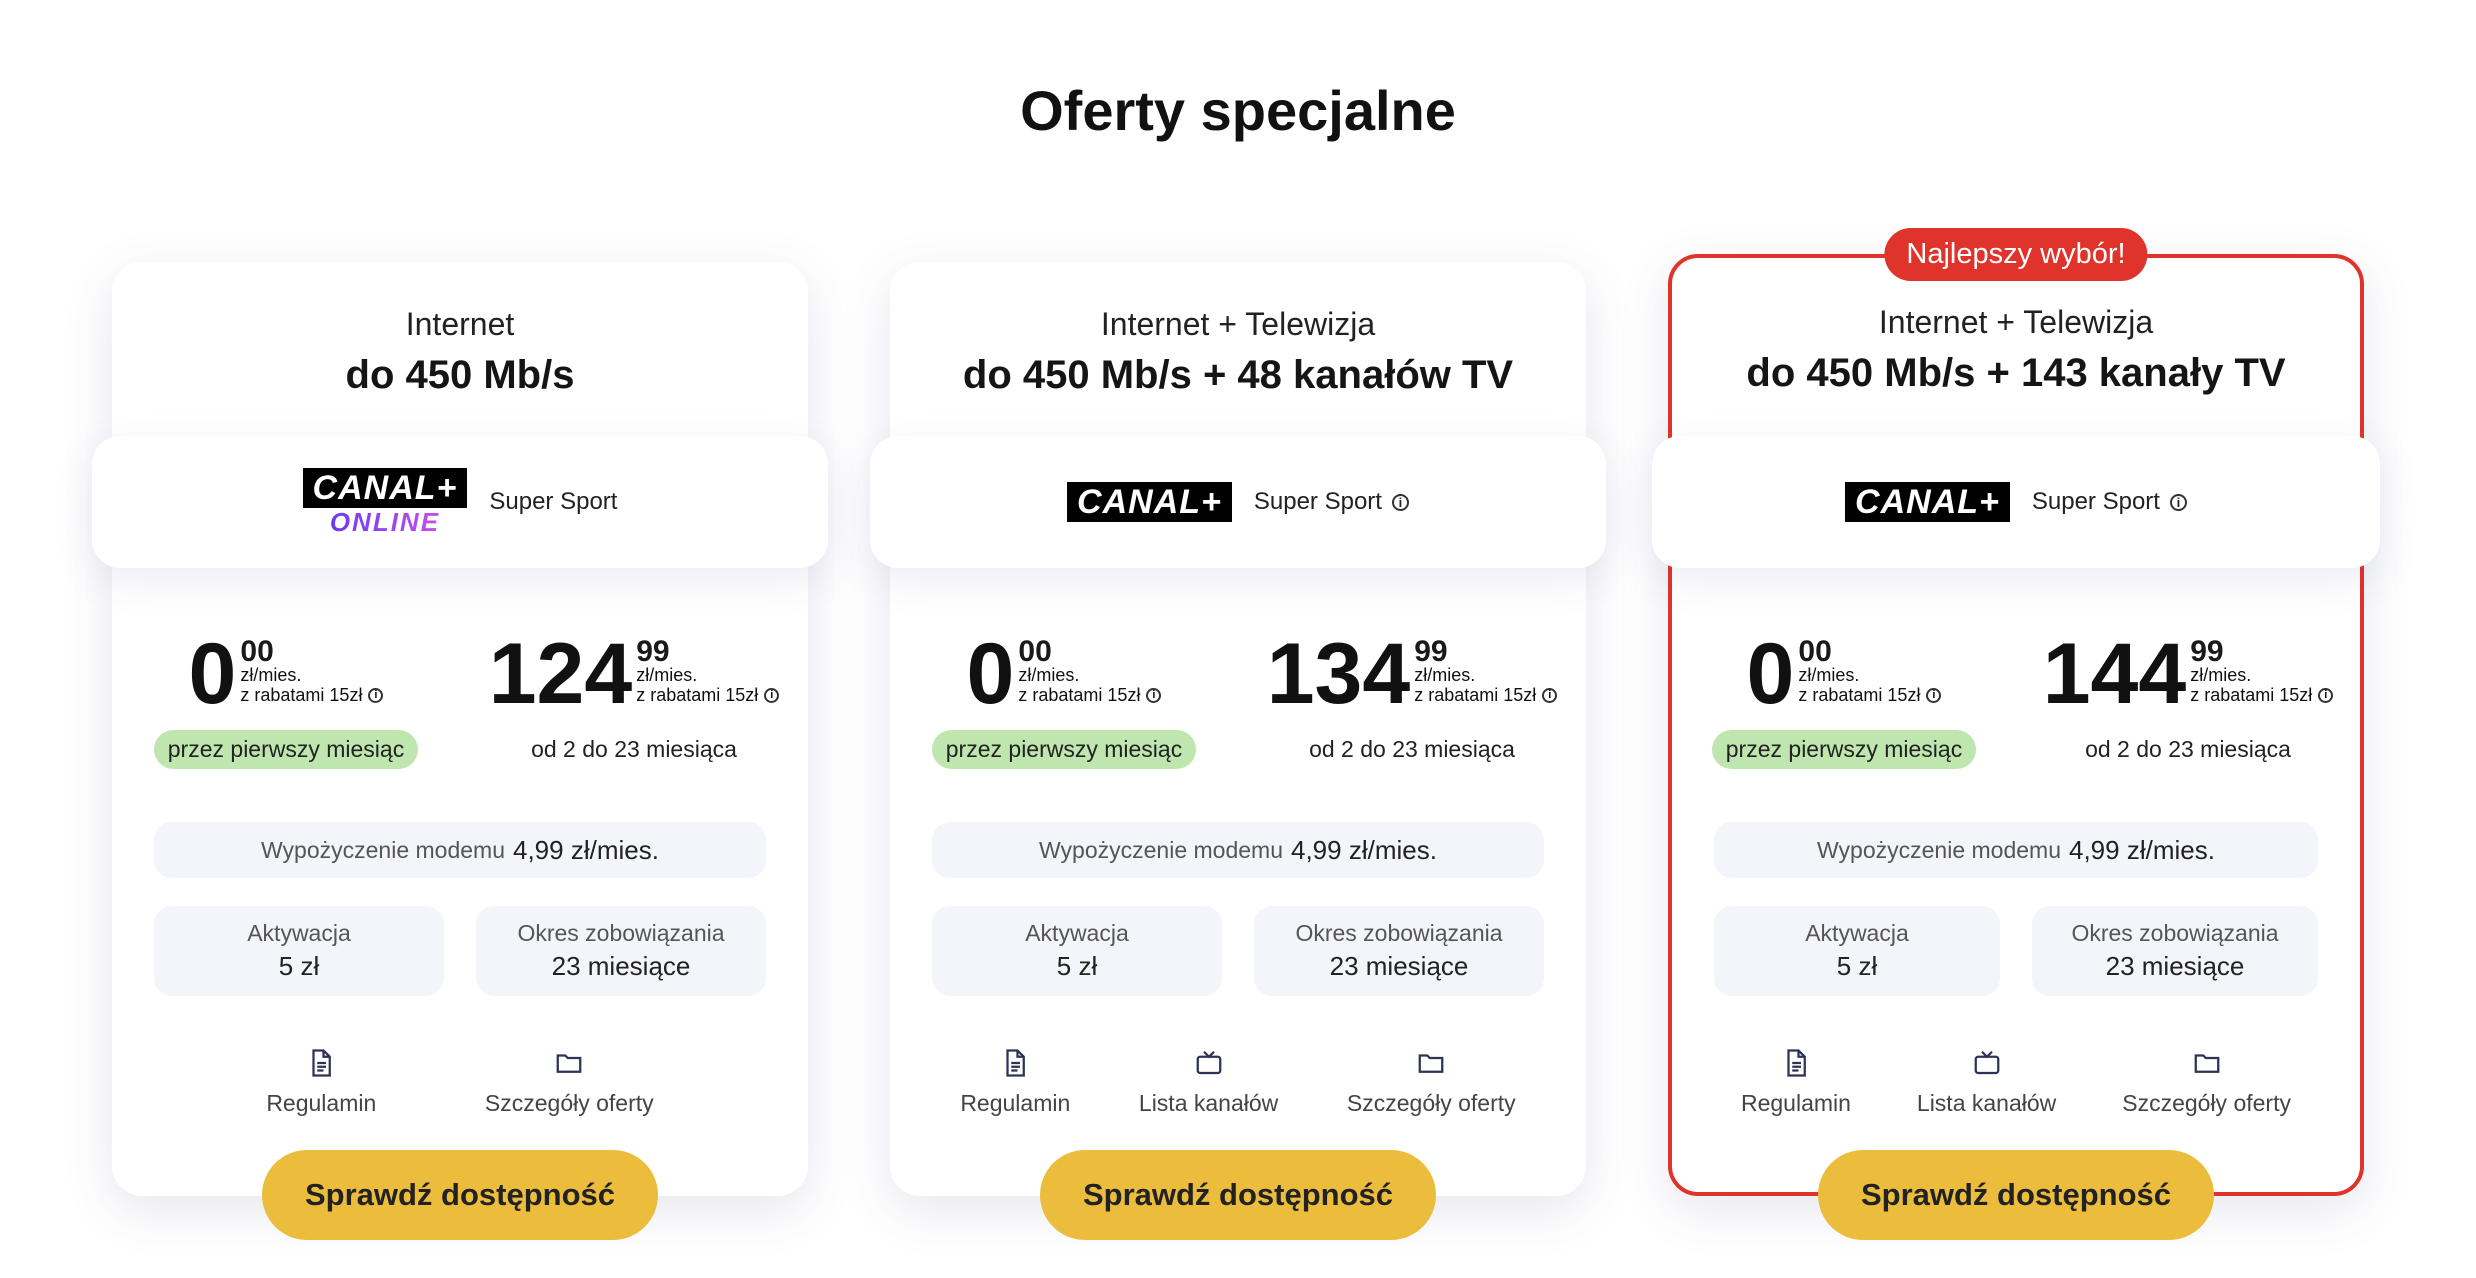  I want to click on channels-link-label: Lista kanałów, so click(1986, 1103).